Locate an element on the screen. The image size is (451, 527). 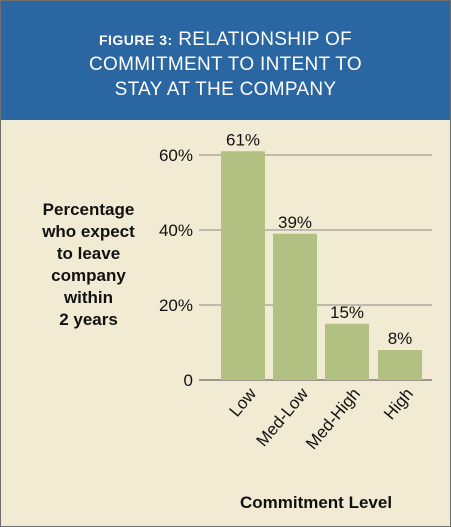
data-label: 61% is located at coordinates (243, 139).